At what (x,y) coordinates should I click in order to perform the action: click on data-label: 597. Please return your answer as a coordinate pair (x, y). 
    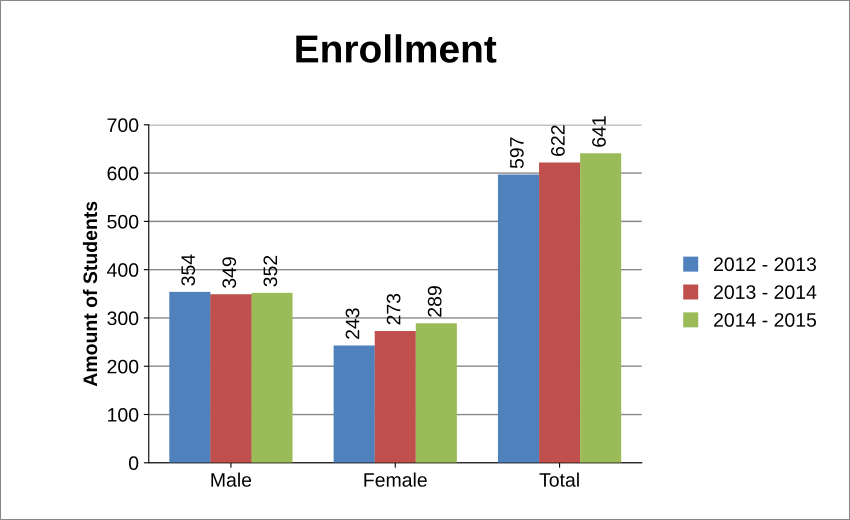
    Looking at the image, I should click on (517, 153).